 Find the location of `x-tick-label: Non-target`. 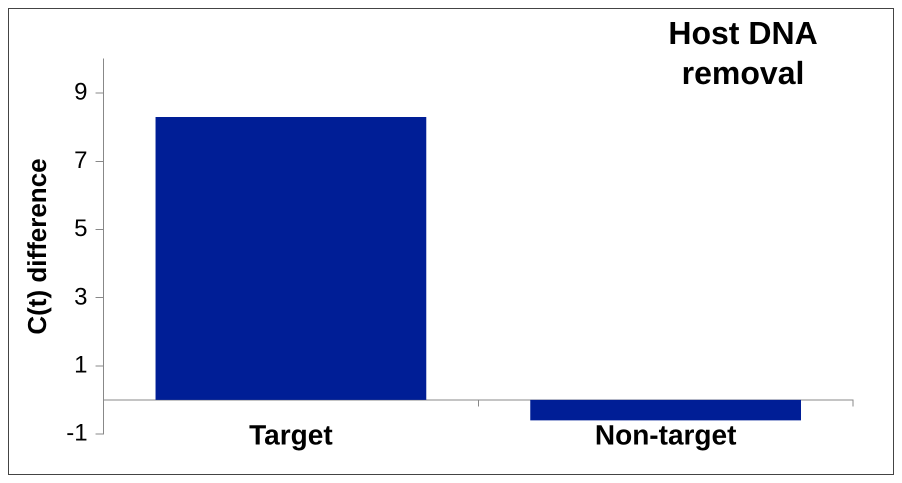

x-tick-label: Non-target is located at coordinates (665, 434).